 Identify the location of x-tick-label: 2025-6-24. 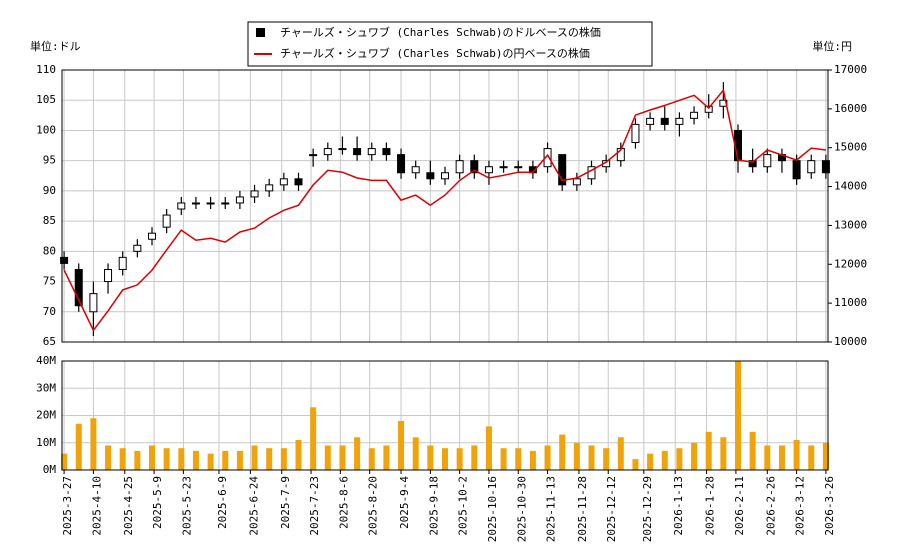
(253, 506).